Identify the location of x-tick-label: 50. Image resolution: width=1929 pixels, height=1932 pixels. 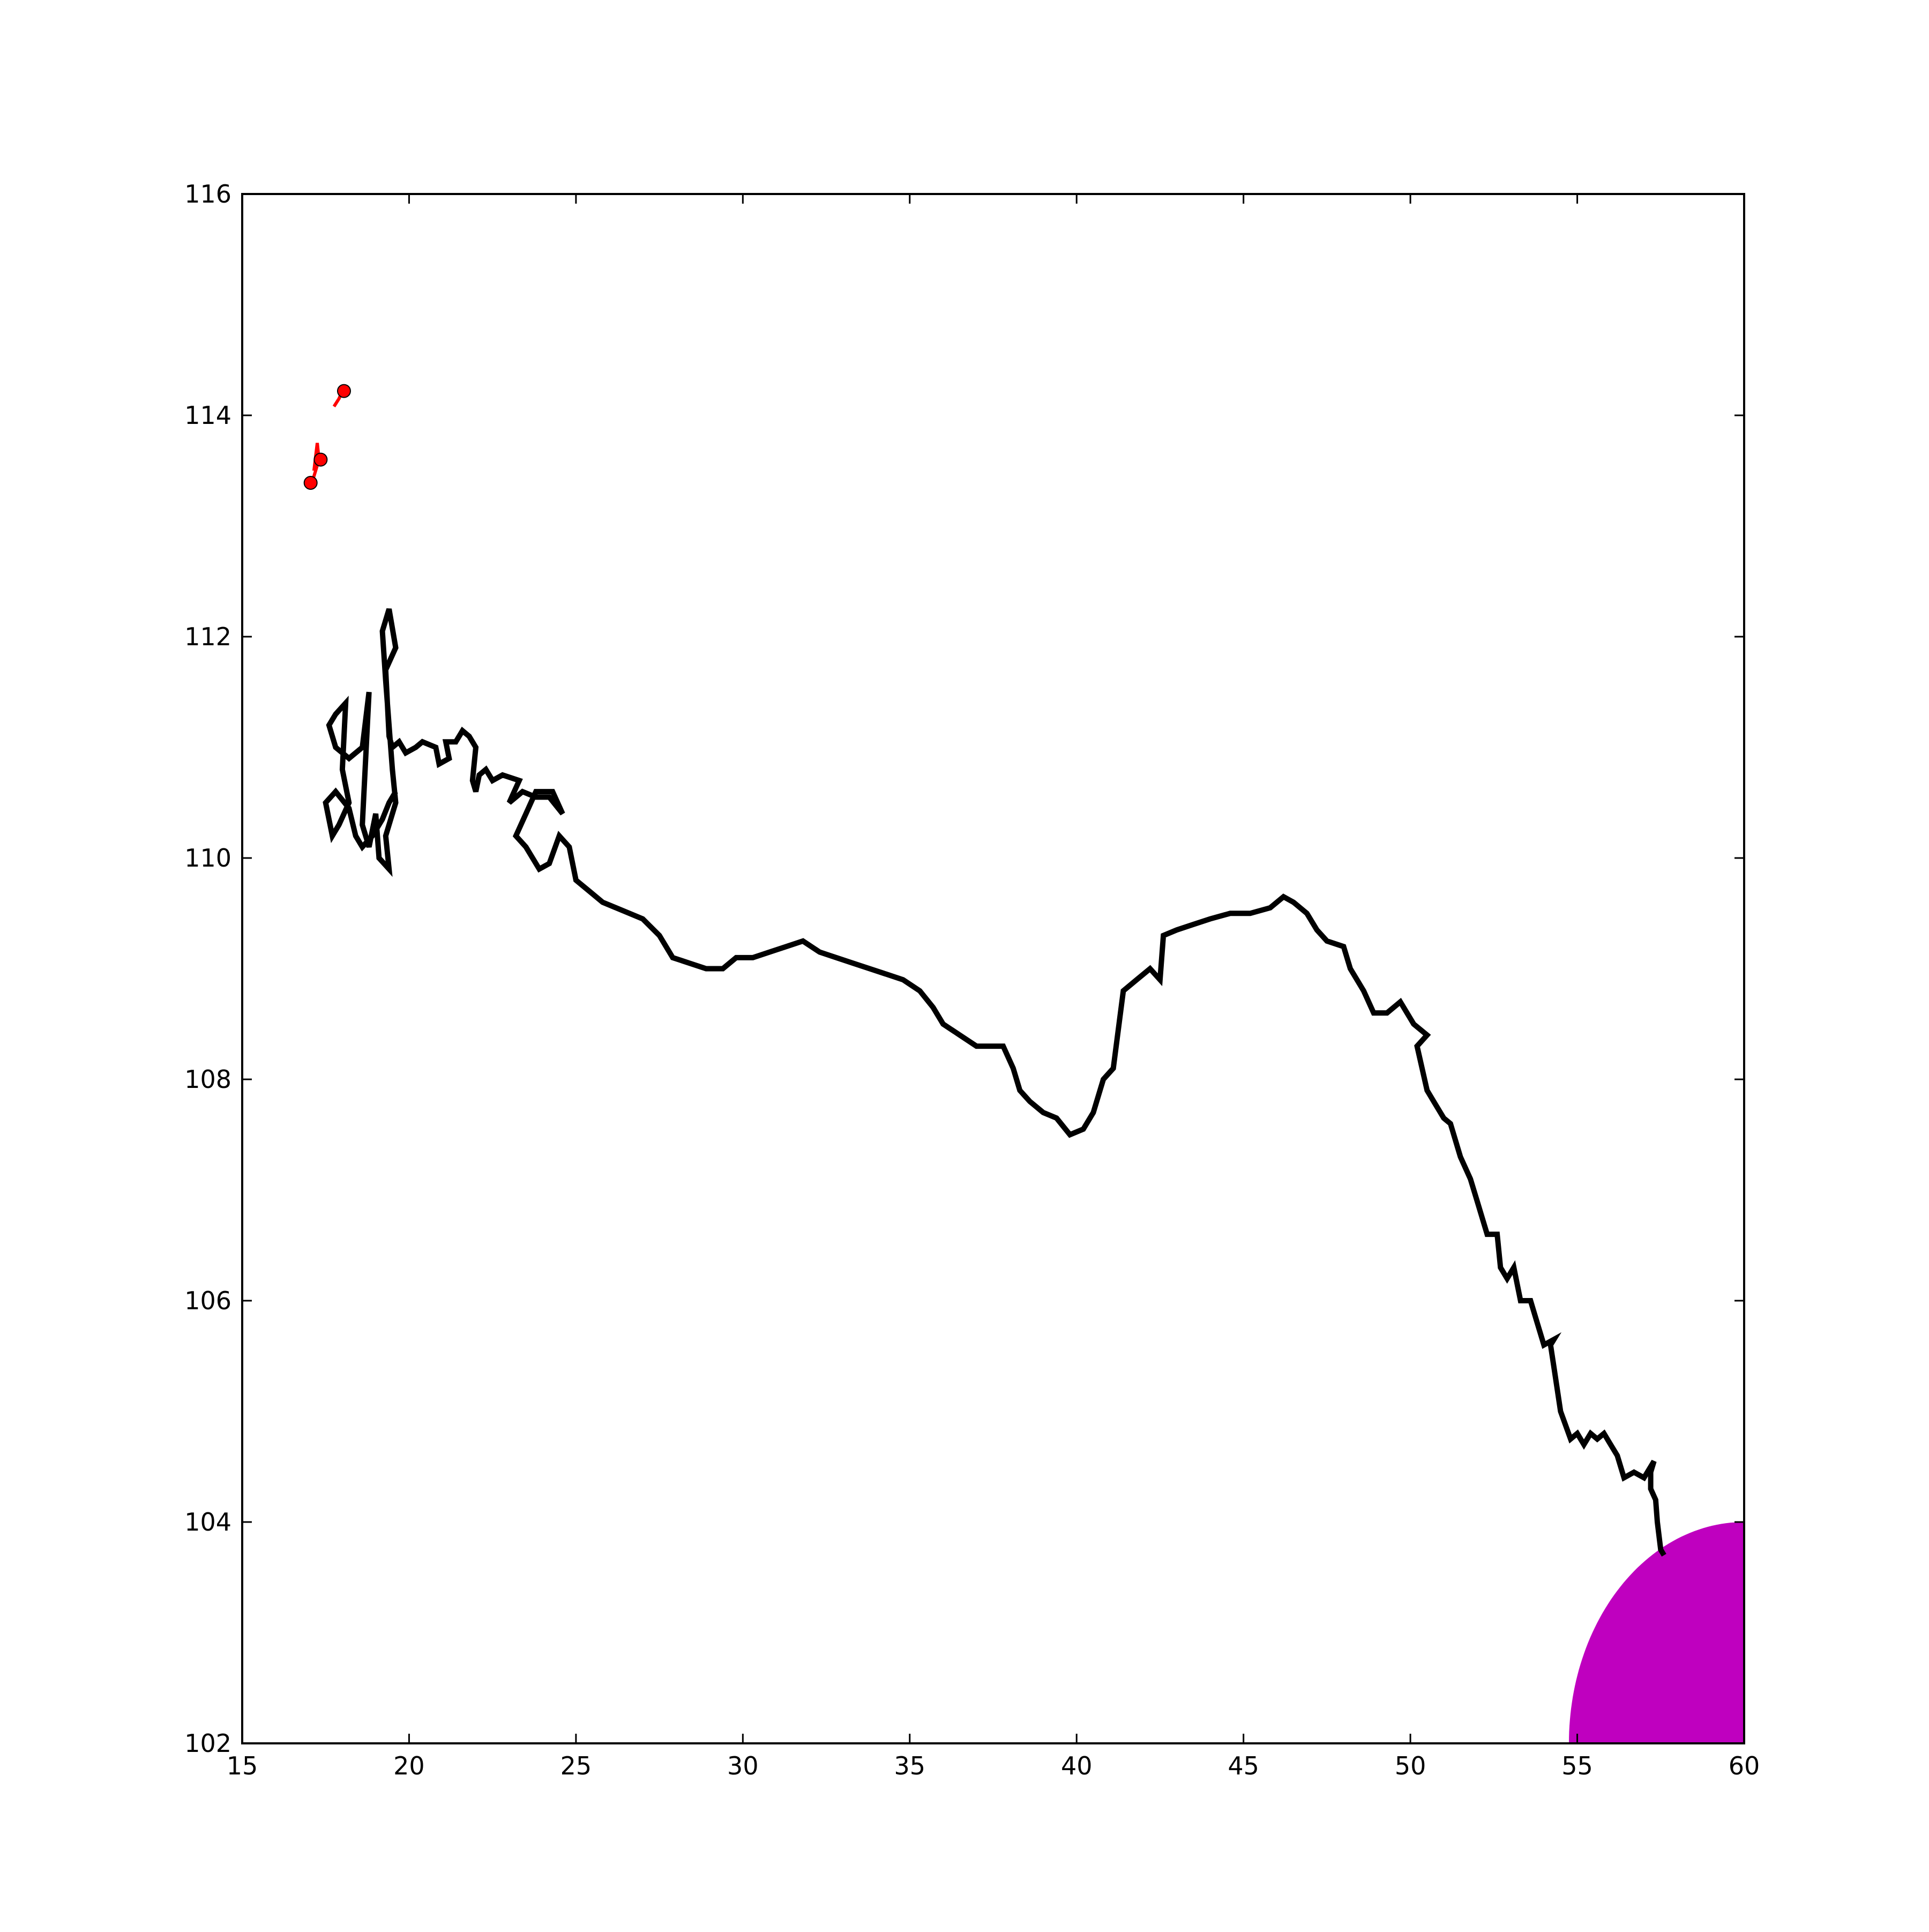
(1411, 1765).